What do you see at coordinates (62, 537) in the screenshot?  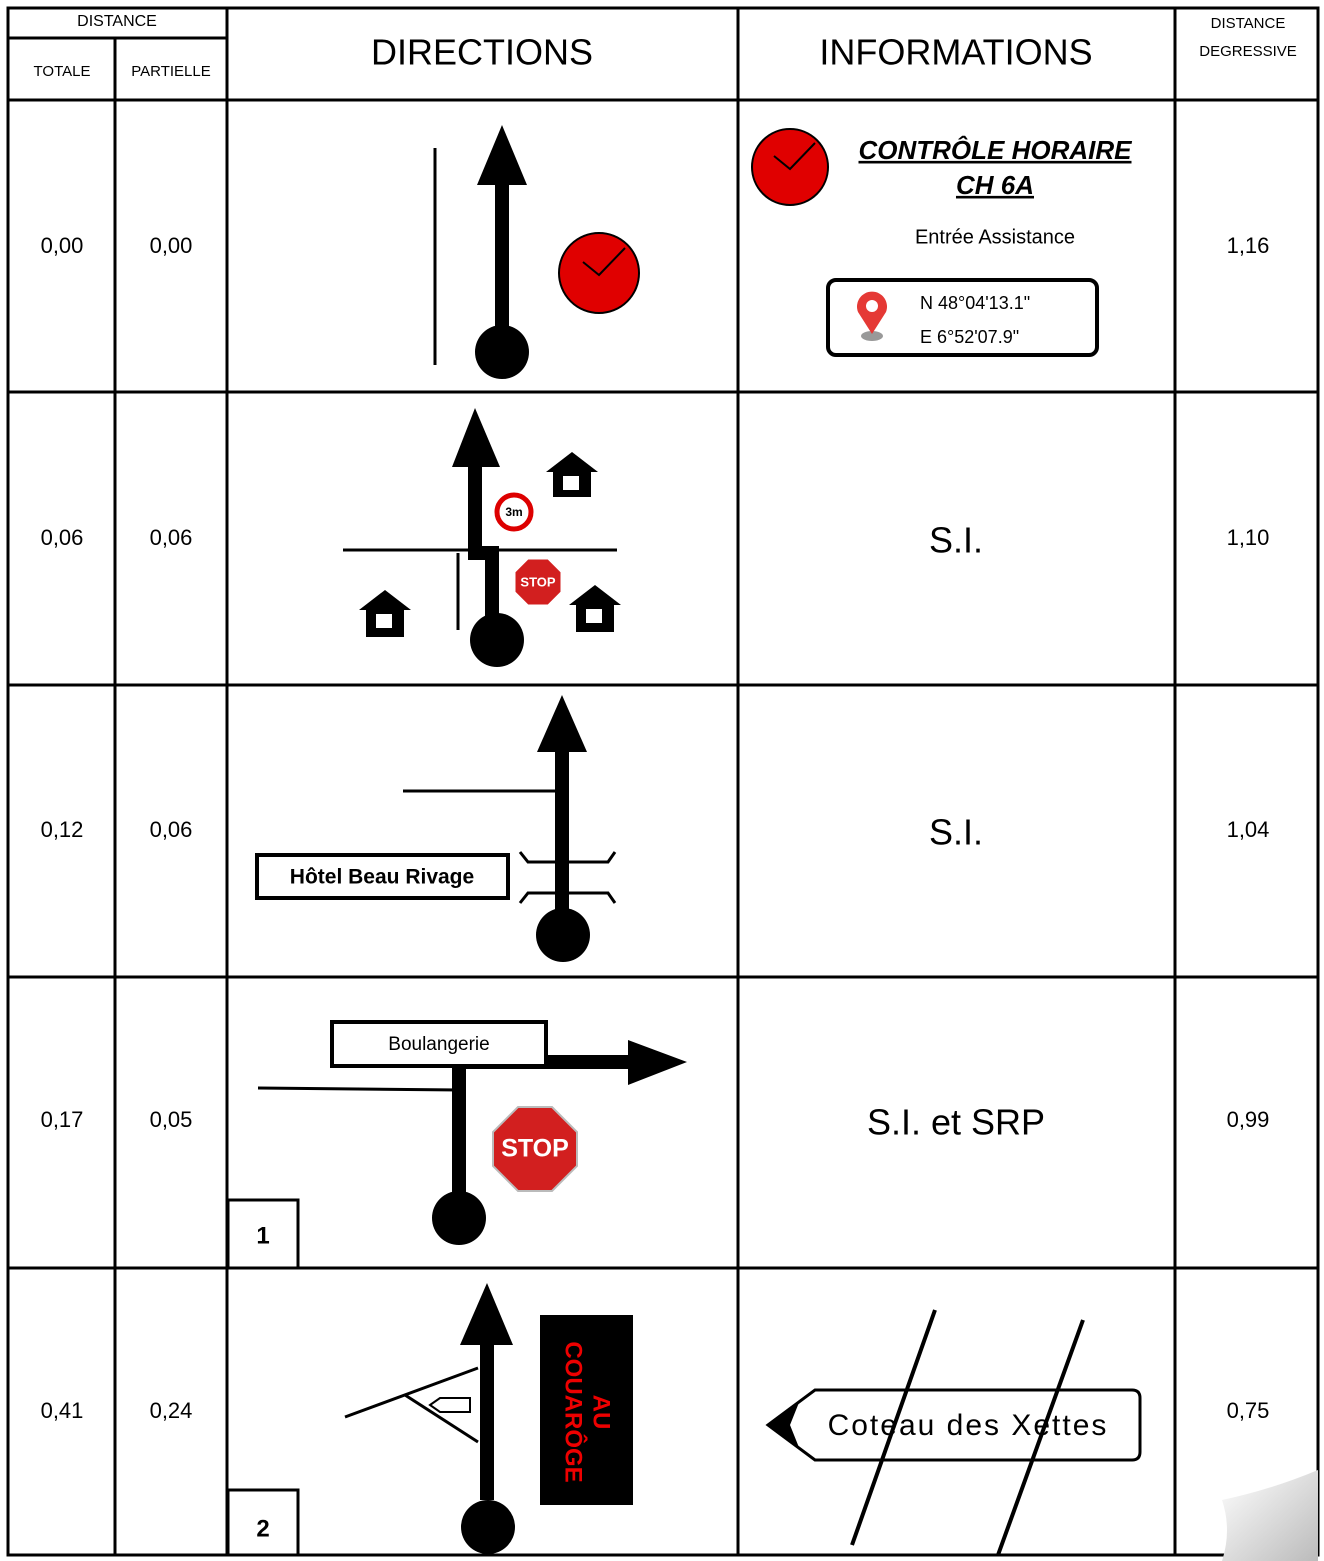 I see `distance-totale: 0,06` at bounding box center [62, 537].